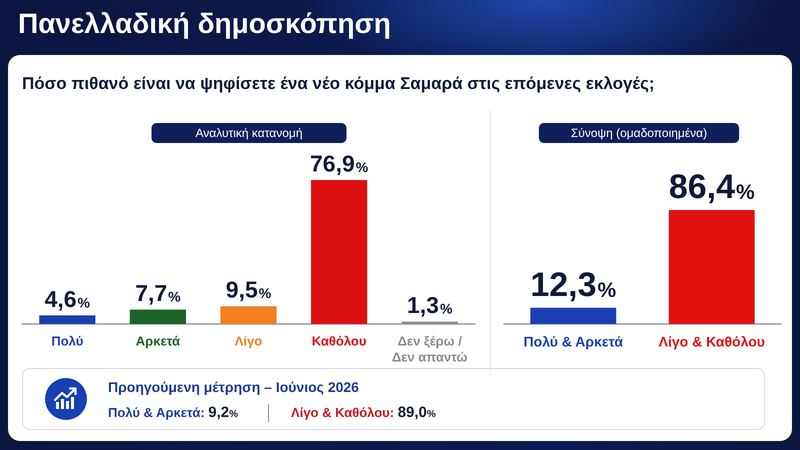 The width and height of the screenshot is (800, 450). Describe the element at coordinates (429, 305) in the screenshot. I see `data-label: 1,3%` at that location.